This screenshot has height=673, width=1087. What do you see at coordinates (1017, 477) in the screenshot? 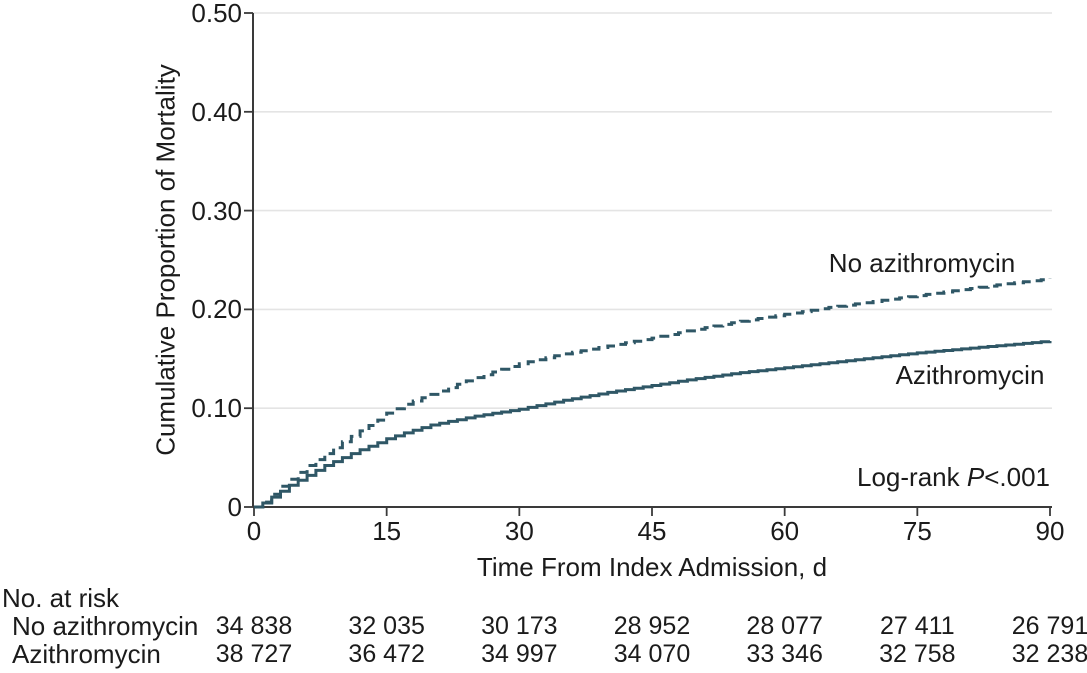
I see `log-rank-value: <.001` at bounding box center [1017, 477].